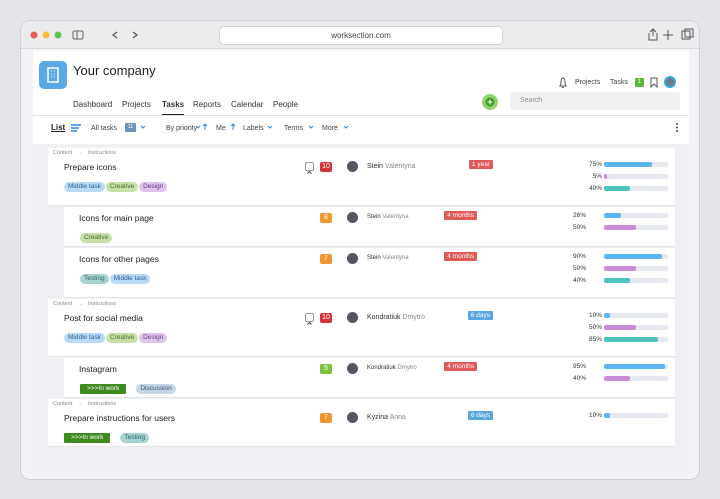 The image size is (720, 499). Describe the element at coordinates (207, 104) in the screenshot. I see `nav-link: Reports` at that location.